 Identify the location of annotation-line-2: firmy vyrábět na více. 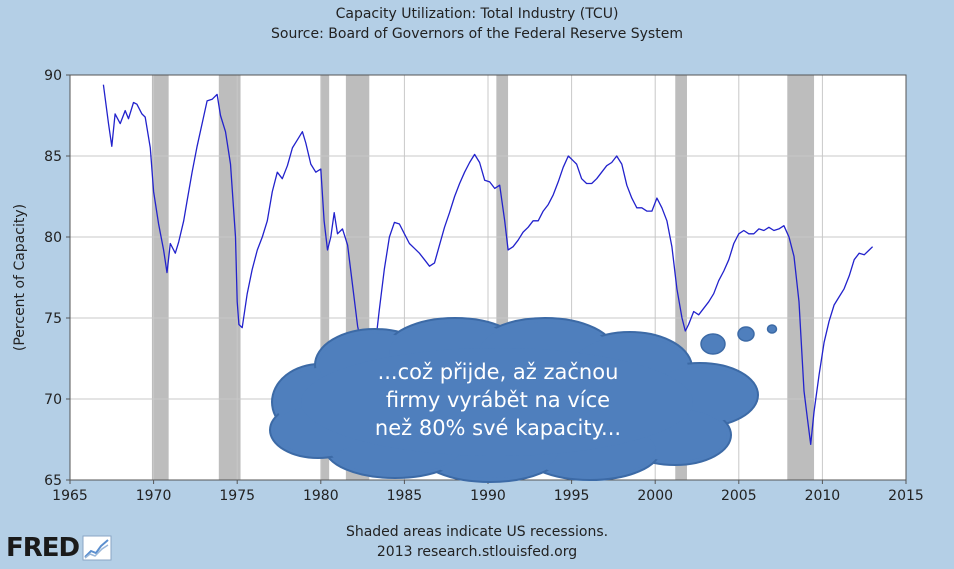
(498, 400).